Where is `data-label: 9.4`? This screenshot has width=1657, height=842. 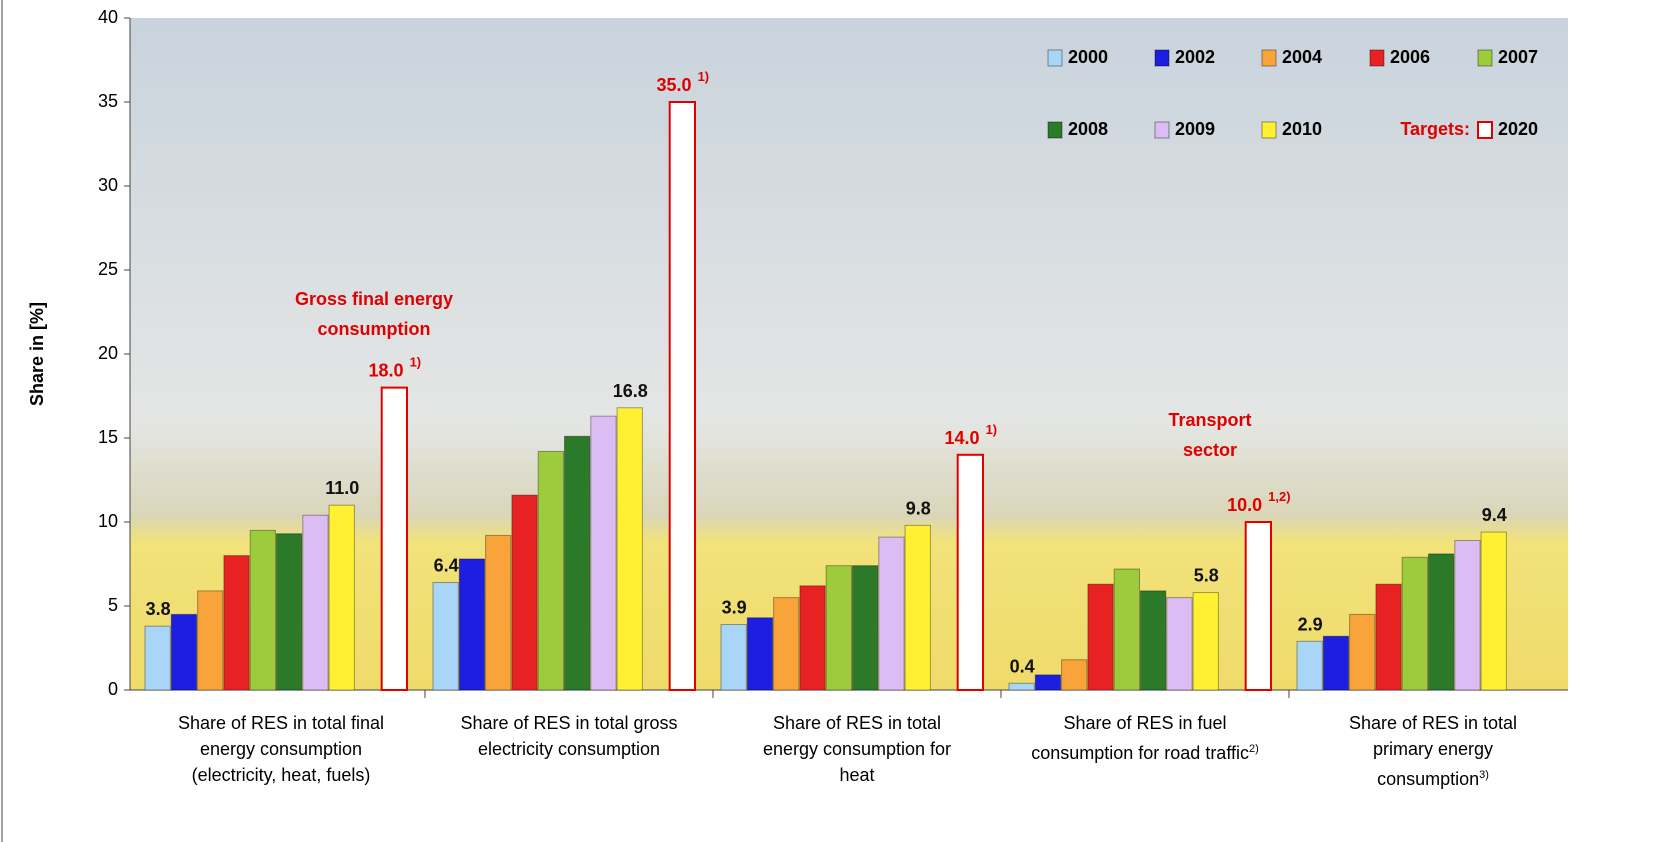 data-label: 9.4 is located at coordinates (1494, 515).